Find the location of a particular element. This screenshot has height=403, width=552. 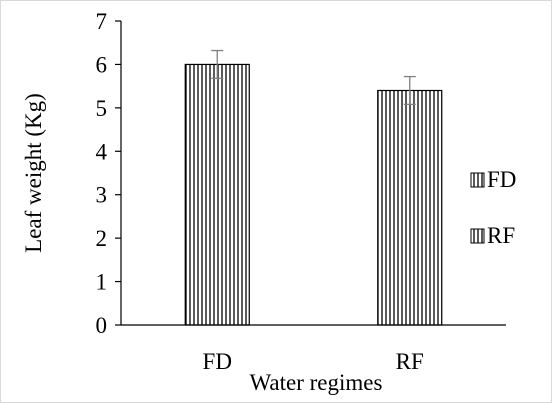

y-tick-label: 5 is located at coordinates (102, 108).